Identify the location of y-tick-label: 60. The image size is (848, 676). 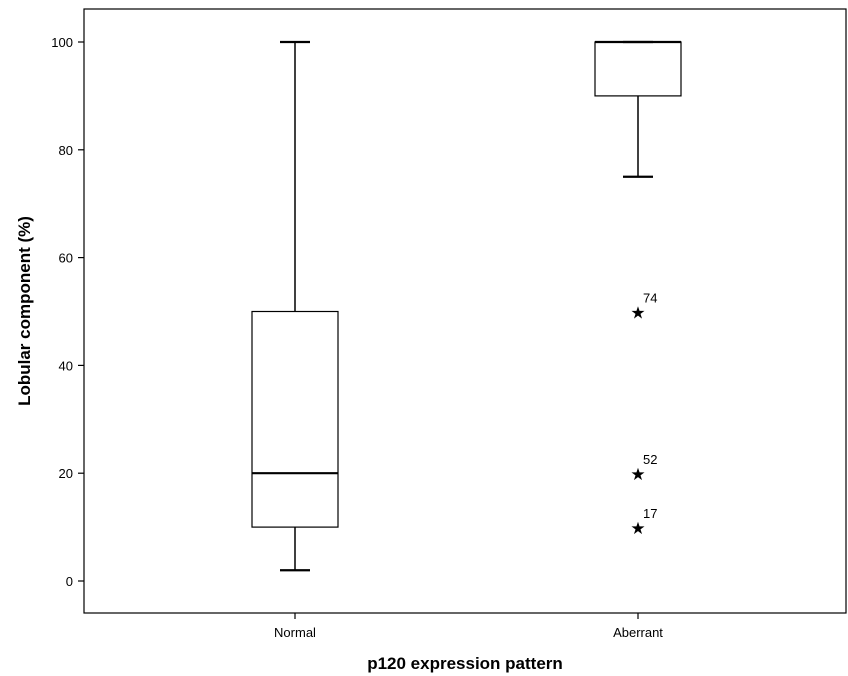
(66, 258).